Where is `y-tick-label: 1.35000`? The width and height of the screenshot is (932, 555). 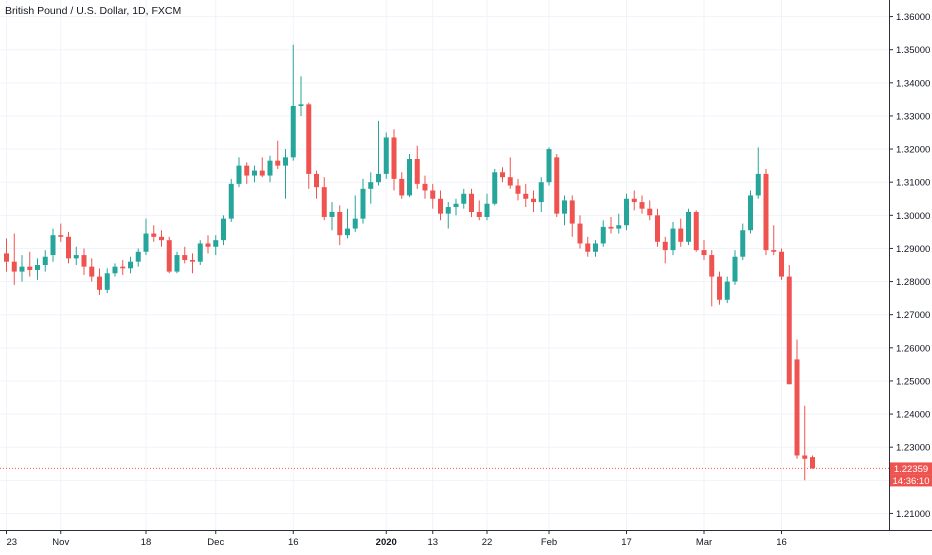
y-tick-label: 1.35000 is located at coordinates (913, 50).